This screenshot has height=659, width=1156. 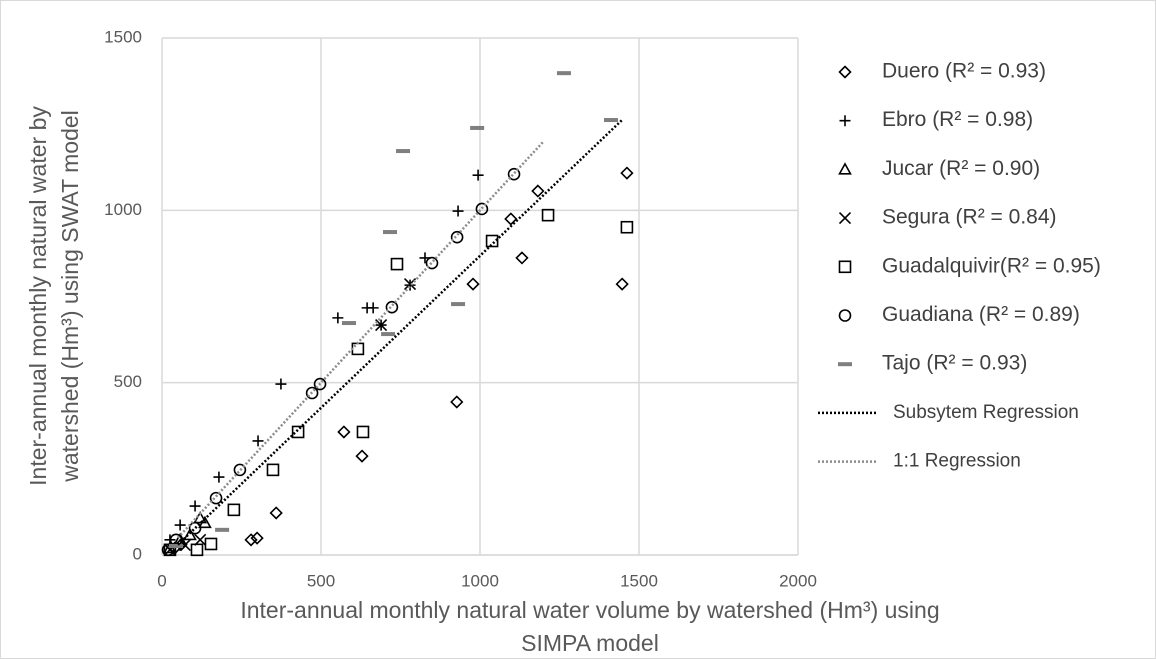 I want to click on legend-label: Tajo (R² = 0.93), so click(x=954, y=363).